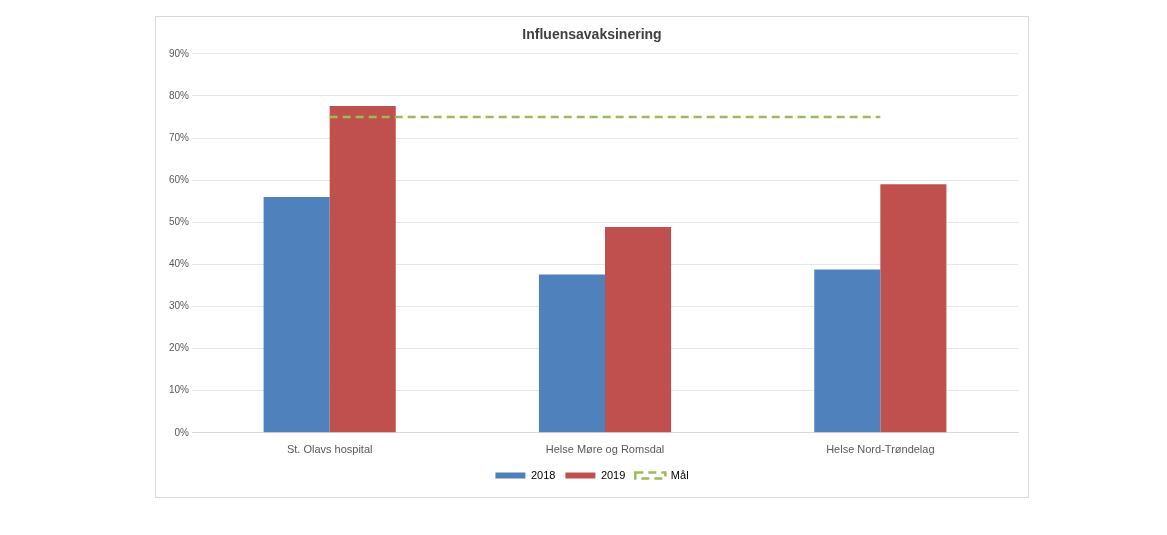 The image size is (1167, 535). I want to click on y-tick-label: 90%, so click(179, 53).